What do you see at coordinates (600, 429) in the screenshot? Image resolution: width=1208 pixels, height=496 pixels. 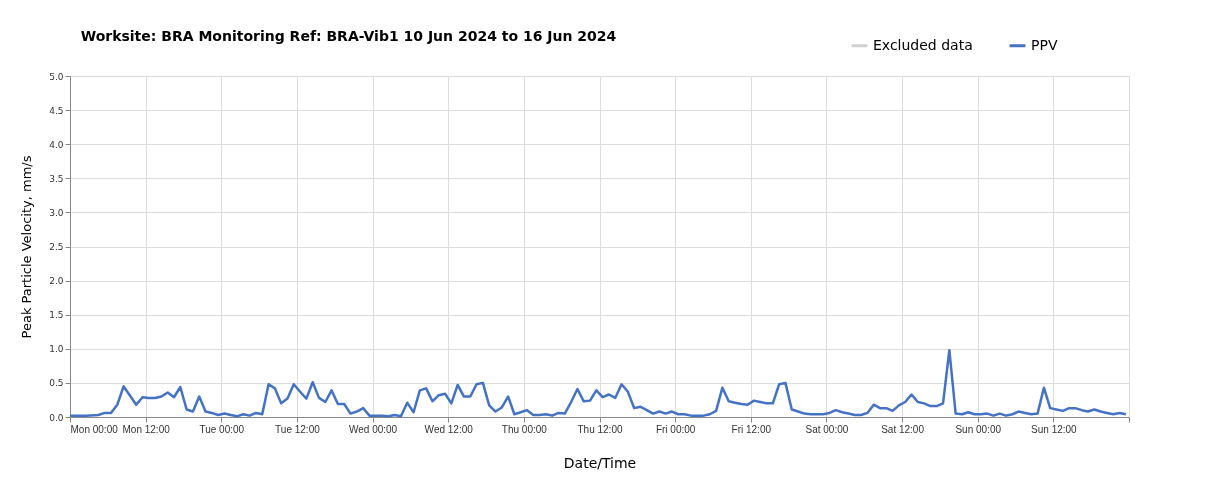 I see `x-tick-label: Thu 12:00` at bounding box center [600, 429].